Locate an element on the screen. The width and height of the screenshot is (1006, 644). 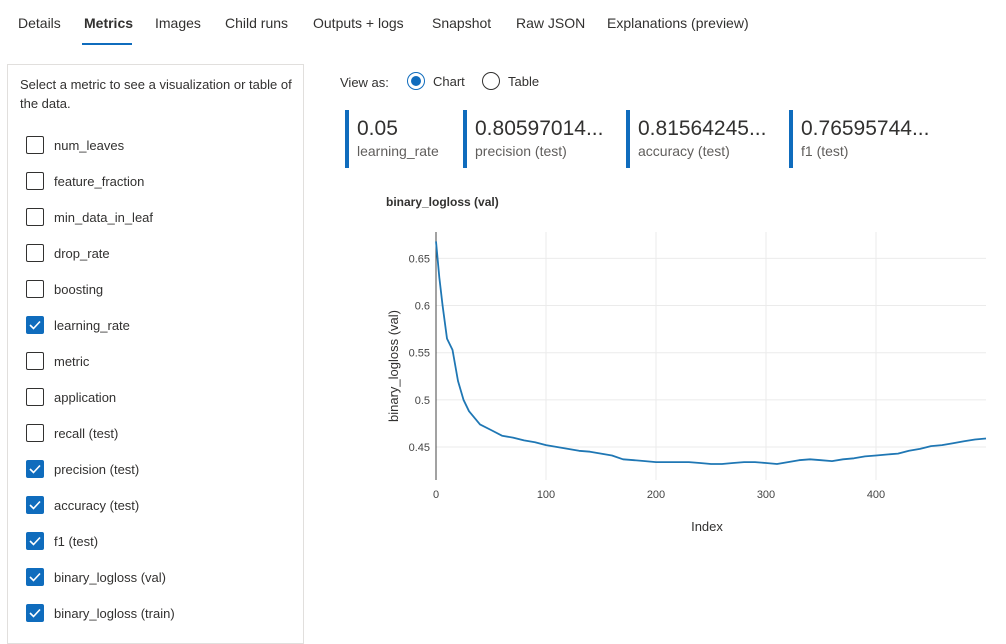
card-label: learning_rate is located at coordinates (398, 151).